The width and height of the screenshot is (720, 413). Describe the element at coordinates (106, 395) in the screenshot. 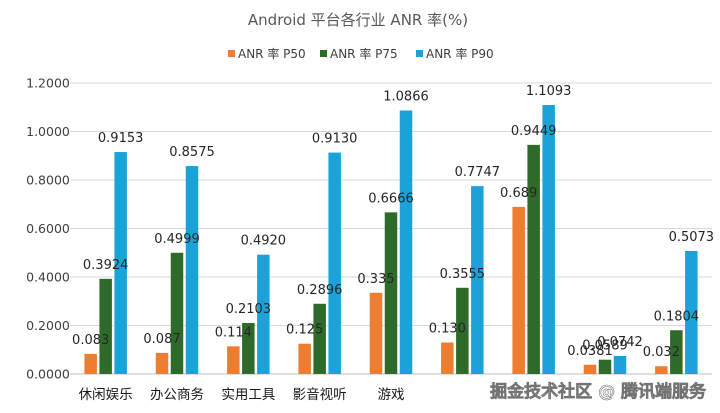

I see `x-category-label: 休闲娱乐` at that location.